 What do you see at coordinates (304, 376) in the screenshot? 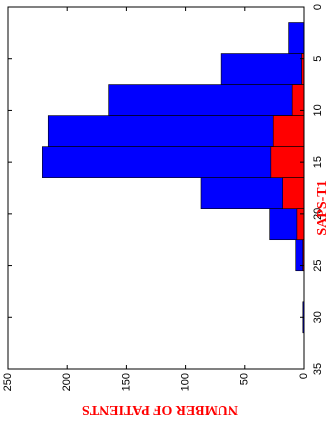
I see `y-tick-label-0: 0` at bounding box center [304, 376].